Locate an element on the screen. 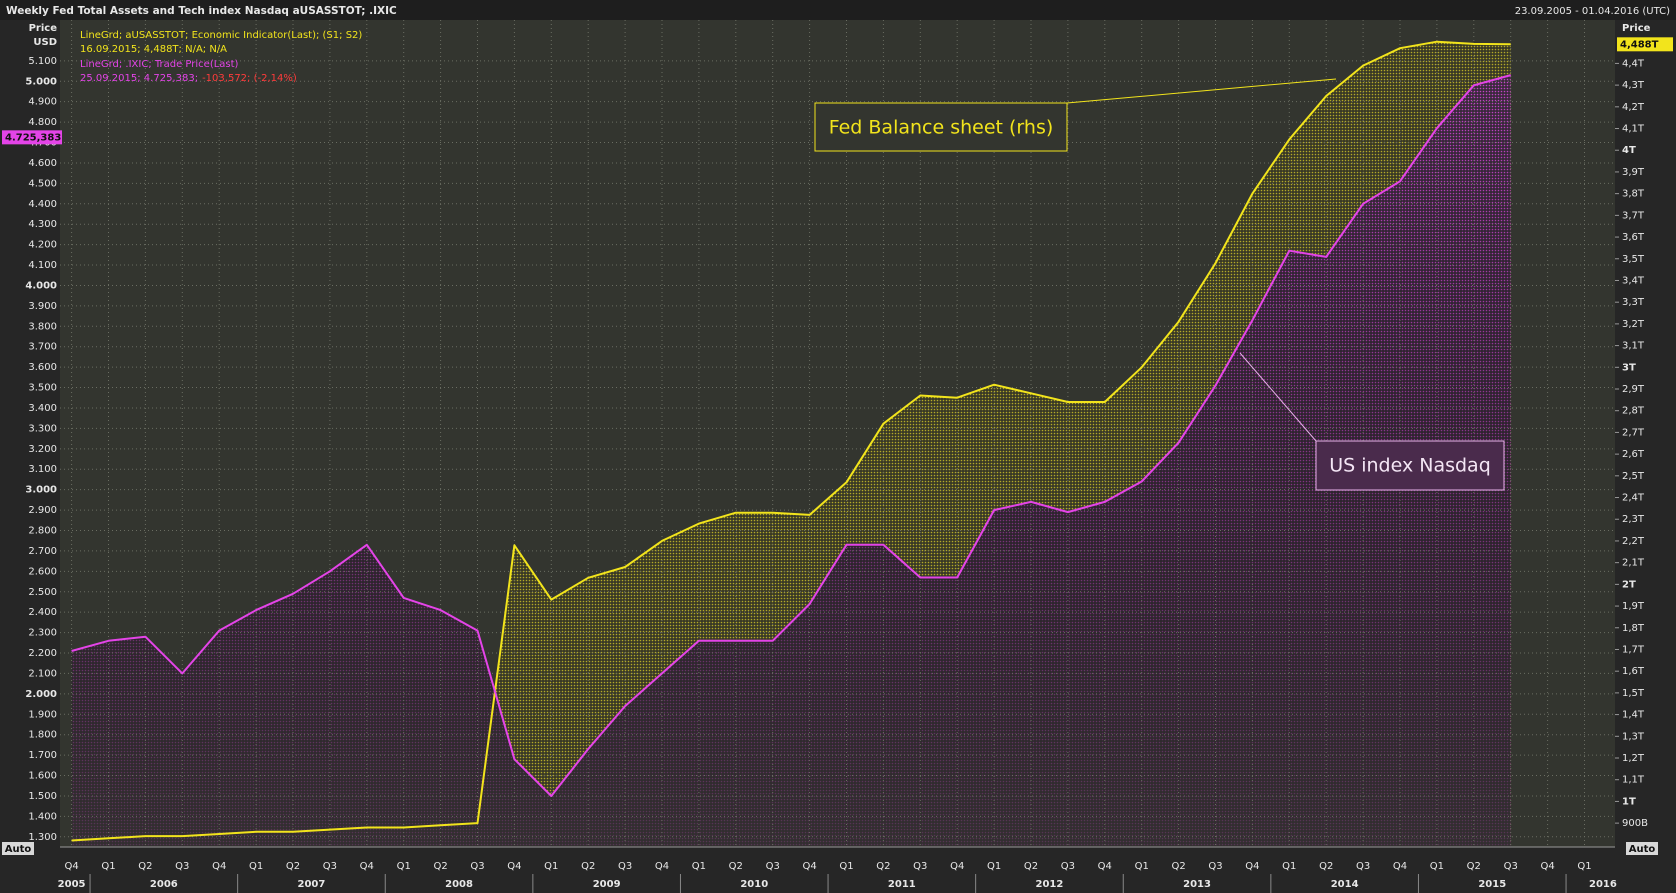  x-year-label: 2013 is located at coordinates (1197, 884).